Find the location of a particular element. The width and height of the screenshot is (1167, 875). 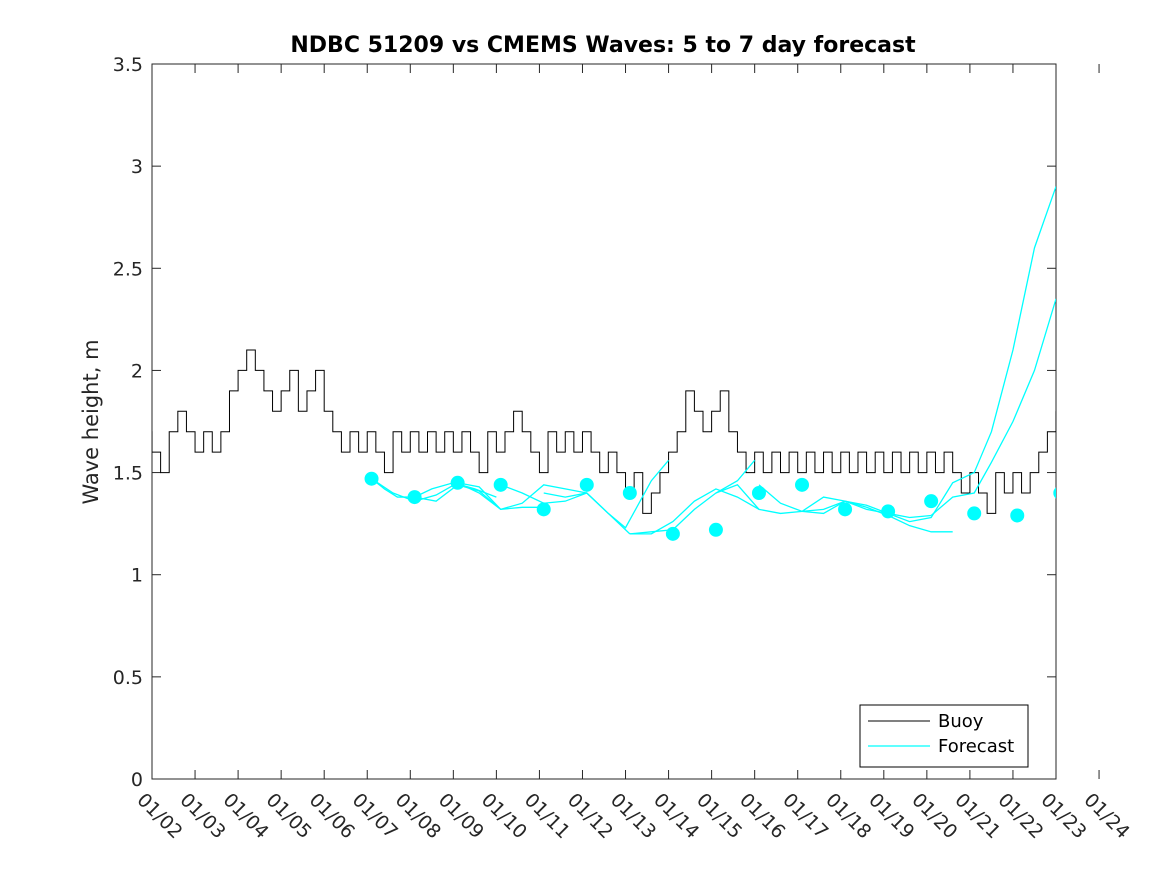

x-tick-label: 01/21 is located at coordinates (977, 816).